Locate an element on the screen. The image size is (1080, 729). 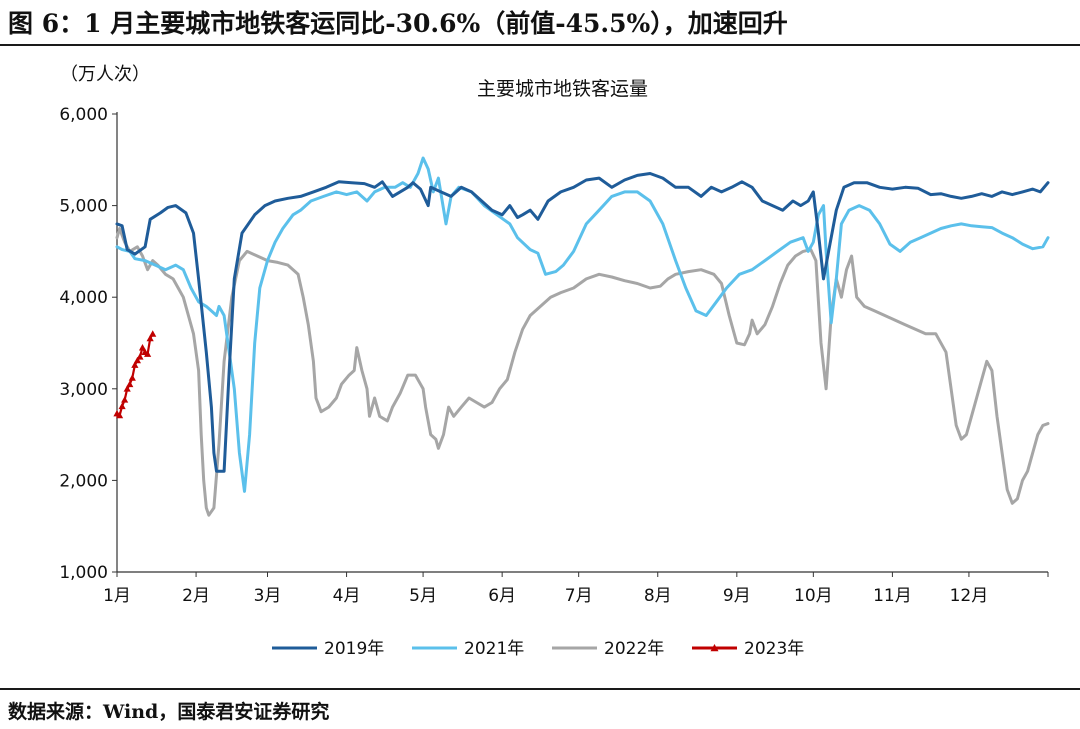
legend-item-2022年: 2022年 is located at coordinates (608, 649).